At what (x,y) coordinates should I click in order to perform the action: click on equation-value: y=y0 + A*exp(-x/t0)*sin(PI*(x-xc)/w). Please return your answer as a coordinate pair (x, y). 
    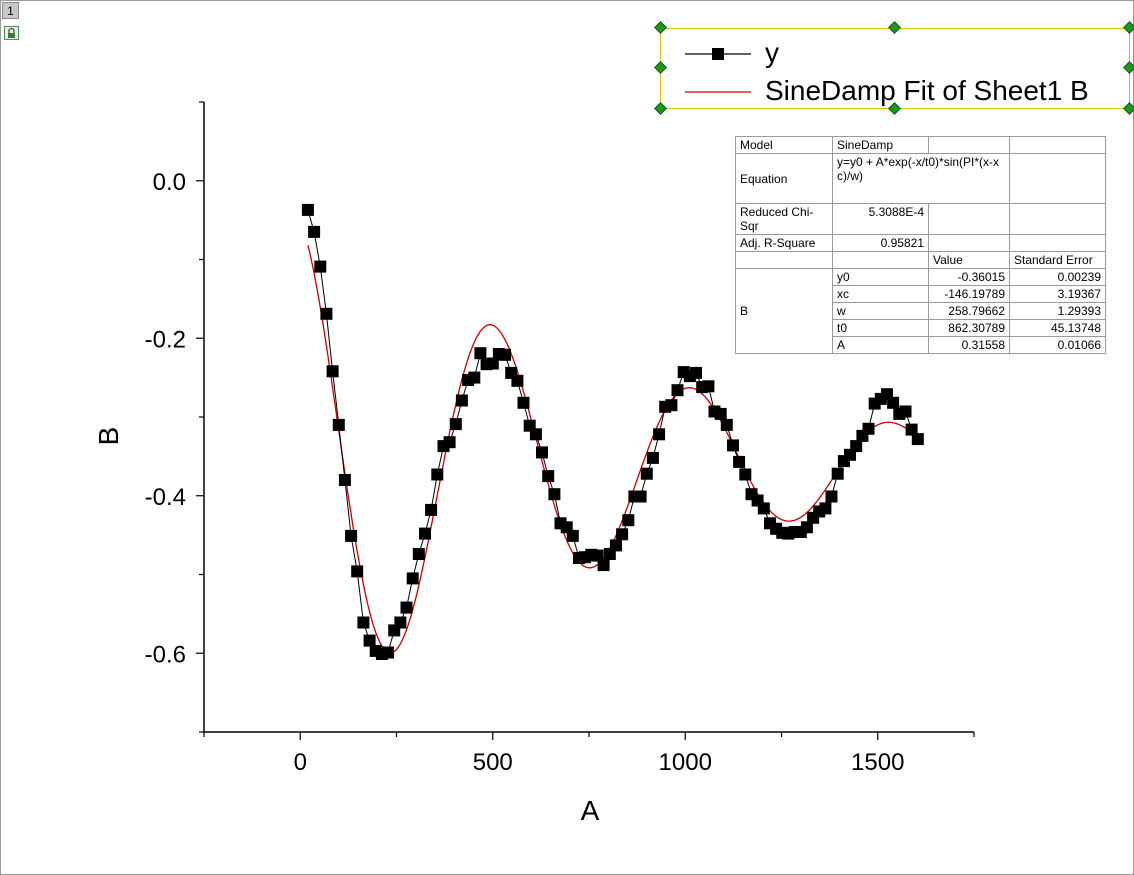
    Looking at the image, I should click on (921, 178).